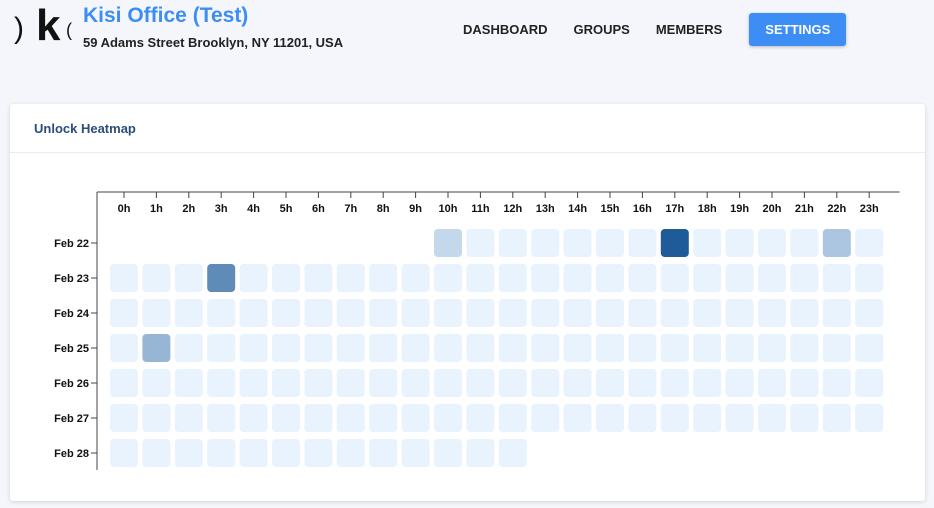 The height and width of the screenshot is (508, 934). Describe the element at coordinates (798, 29) in the screenshot. I see `nav-settings: SETTINGS` at that location.